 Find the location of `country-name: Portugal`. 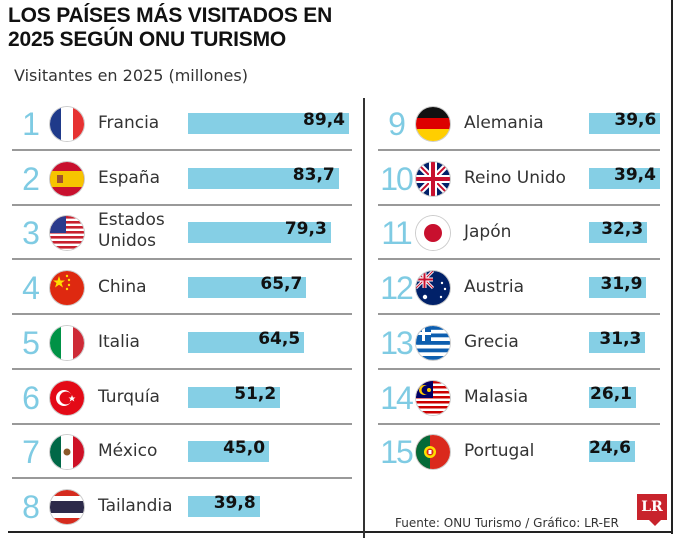

country-name: Portugal is located at coordinates (499, 451).